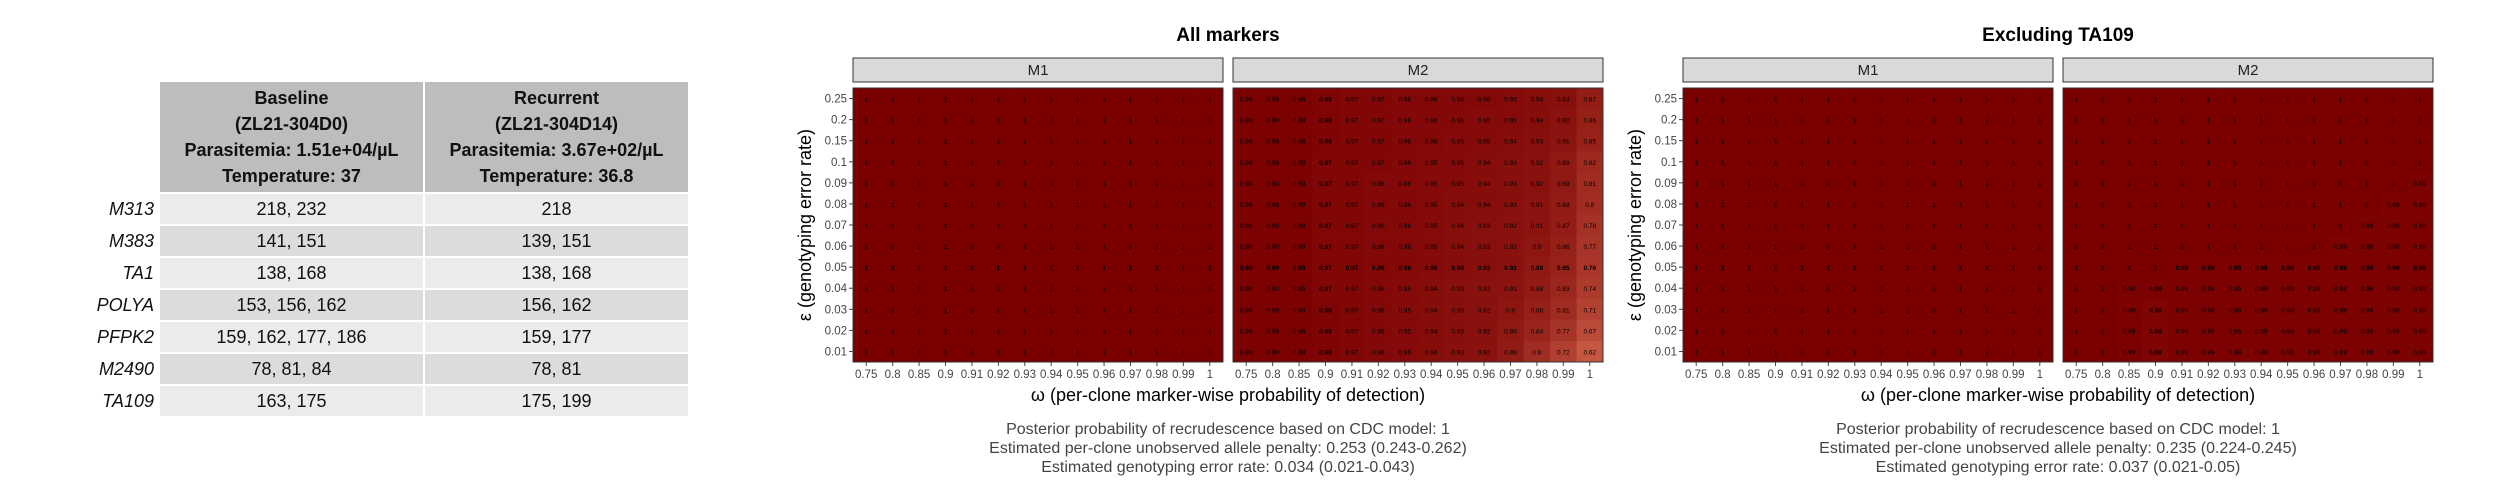  Describe the element at coordinates (1378, 375) in the screenshot. I see `x-tick-label: 0.92` at that location.